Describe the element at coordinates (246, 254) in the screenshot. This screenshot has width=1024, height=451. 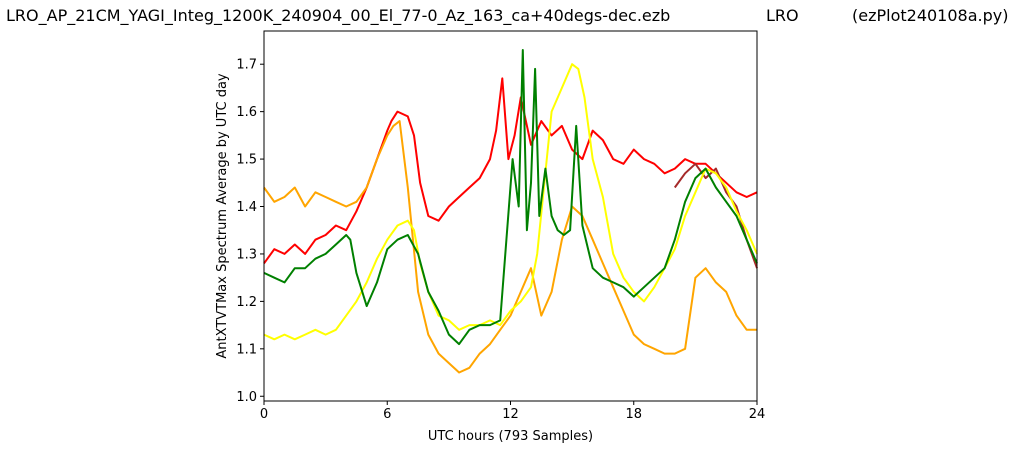
I see `y-tick-label: 1.3` at that location.